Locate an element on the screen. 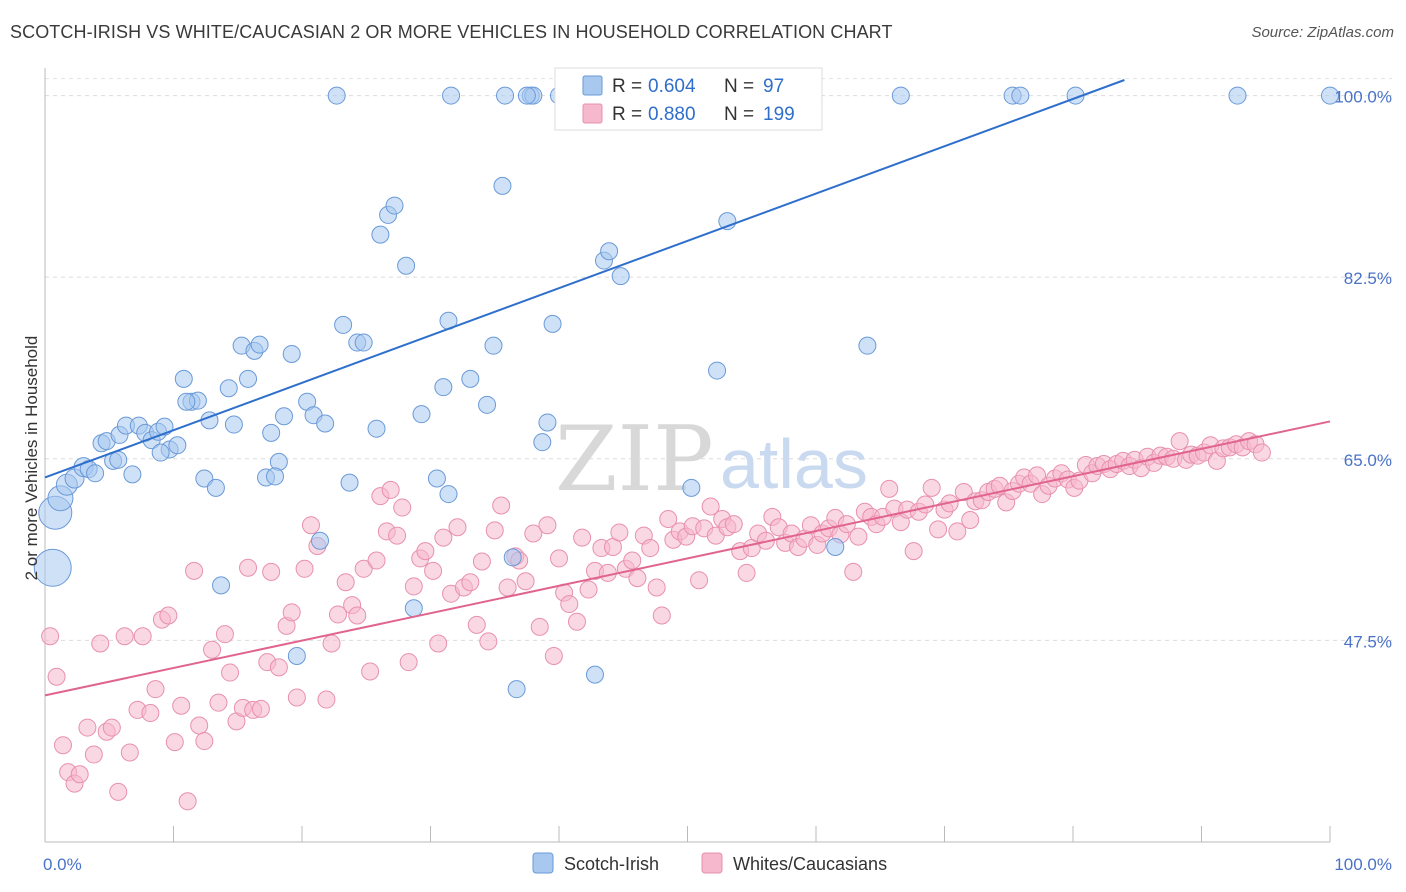 The width and height of the screenshot is (1406, 892). correlation-legend: R = 0.604 N = 97 R = 0.880 N = 199 is located at coordinates (688, 99).